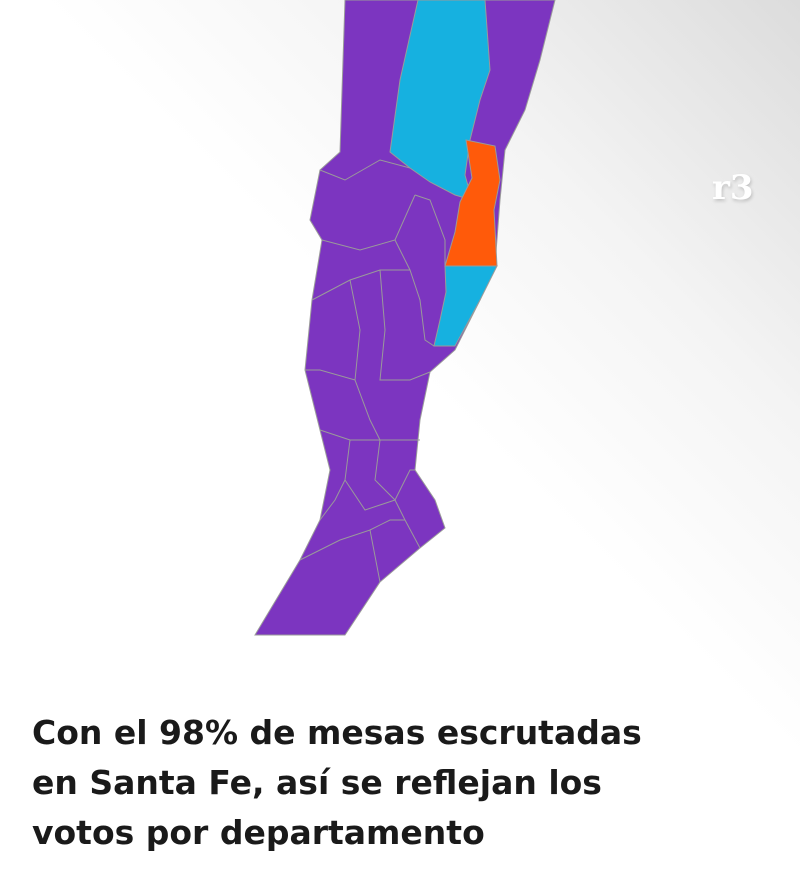  I want to click on caption-line: votos por departamento, so click(258, 832).